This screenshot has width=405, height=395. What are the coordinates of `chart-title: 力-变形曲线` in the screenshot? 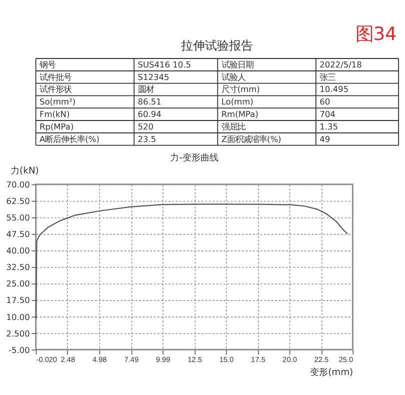 It's located at (194, 158).